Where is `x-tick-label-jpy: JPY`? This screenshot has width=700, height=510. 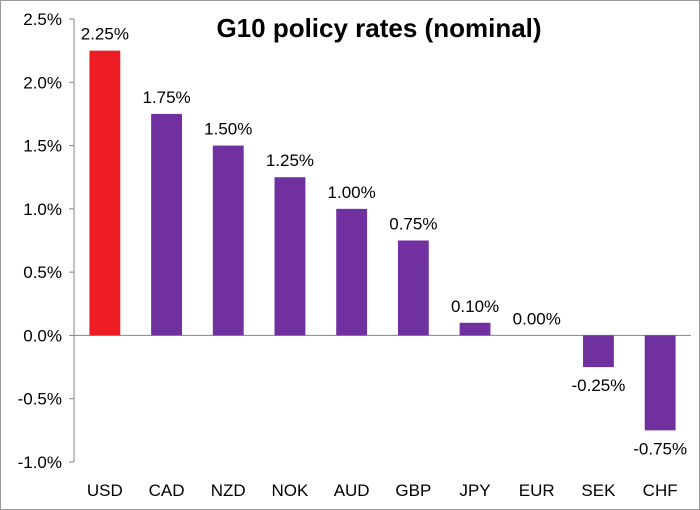
x-tick-label-jpy: JPY is located at coordinates (474, 490).